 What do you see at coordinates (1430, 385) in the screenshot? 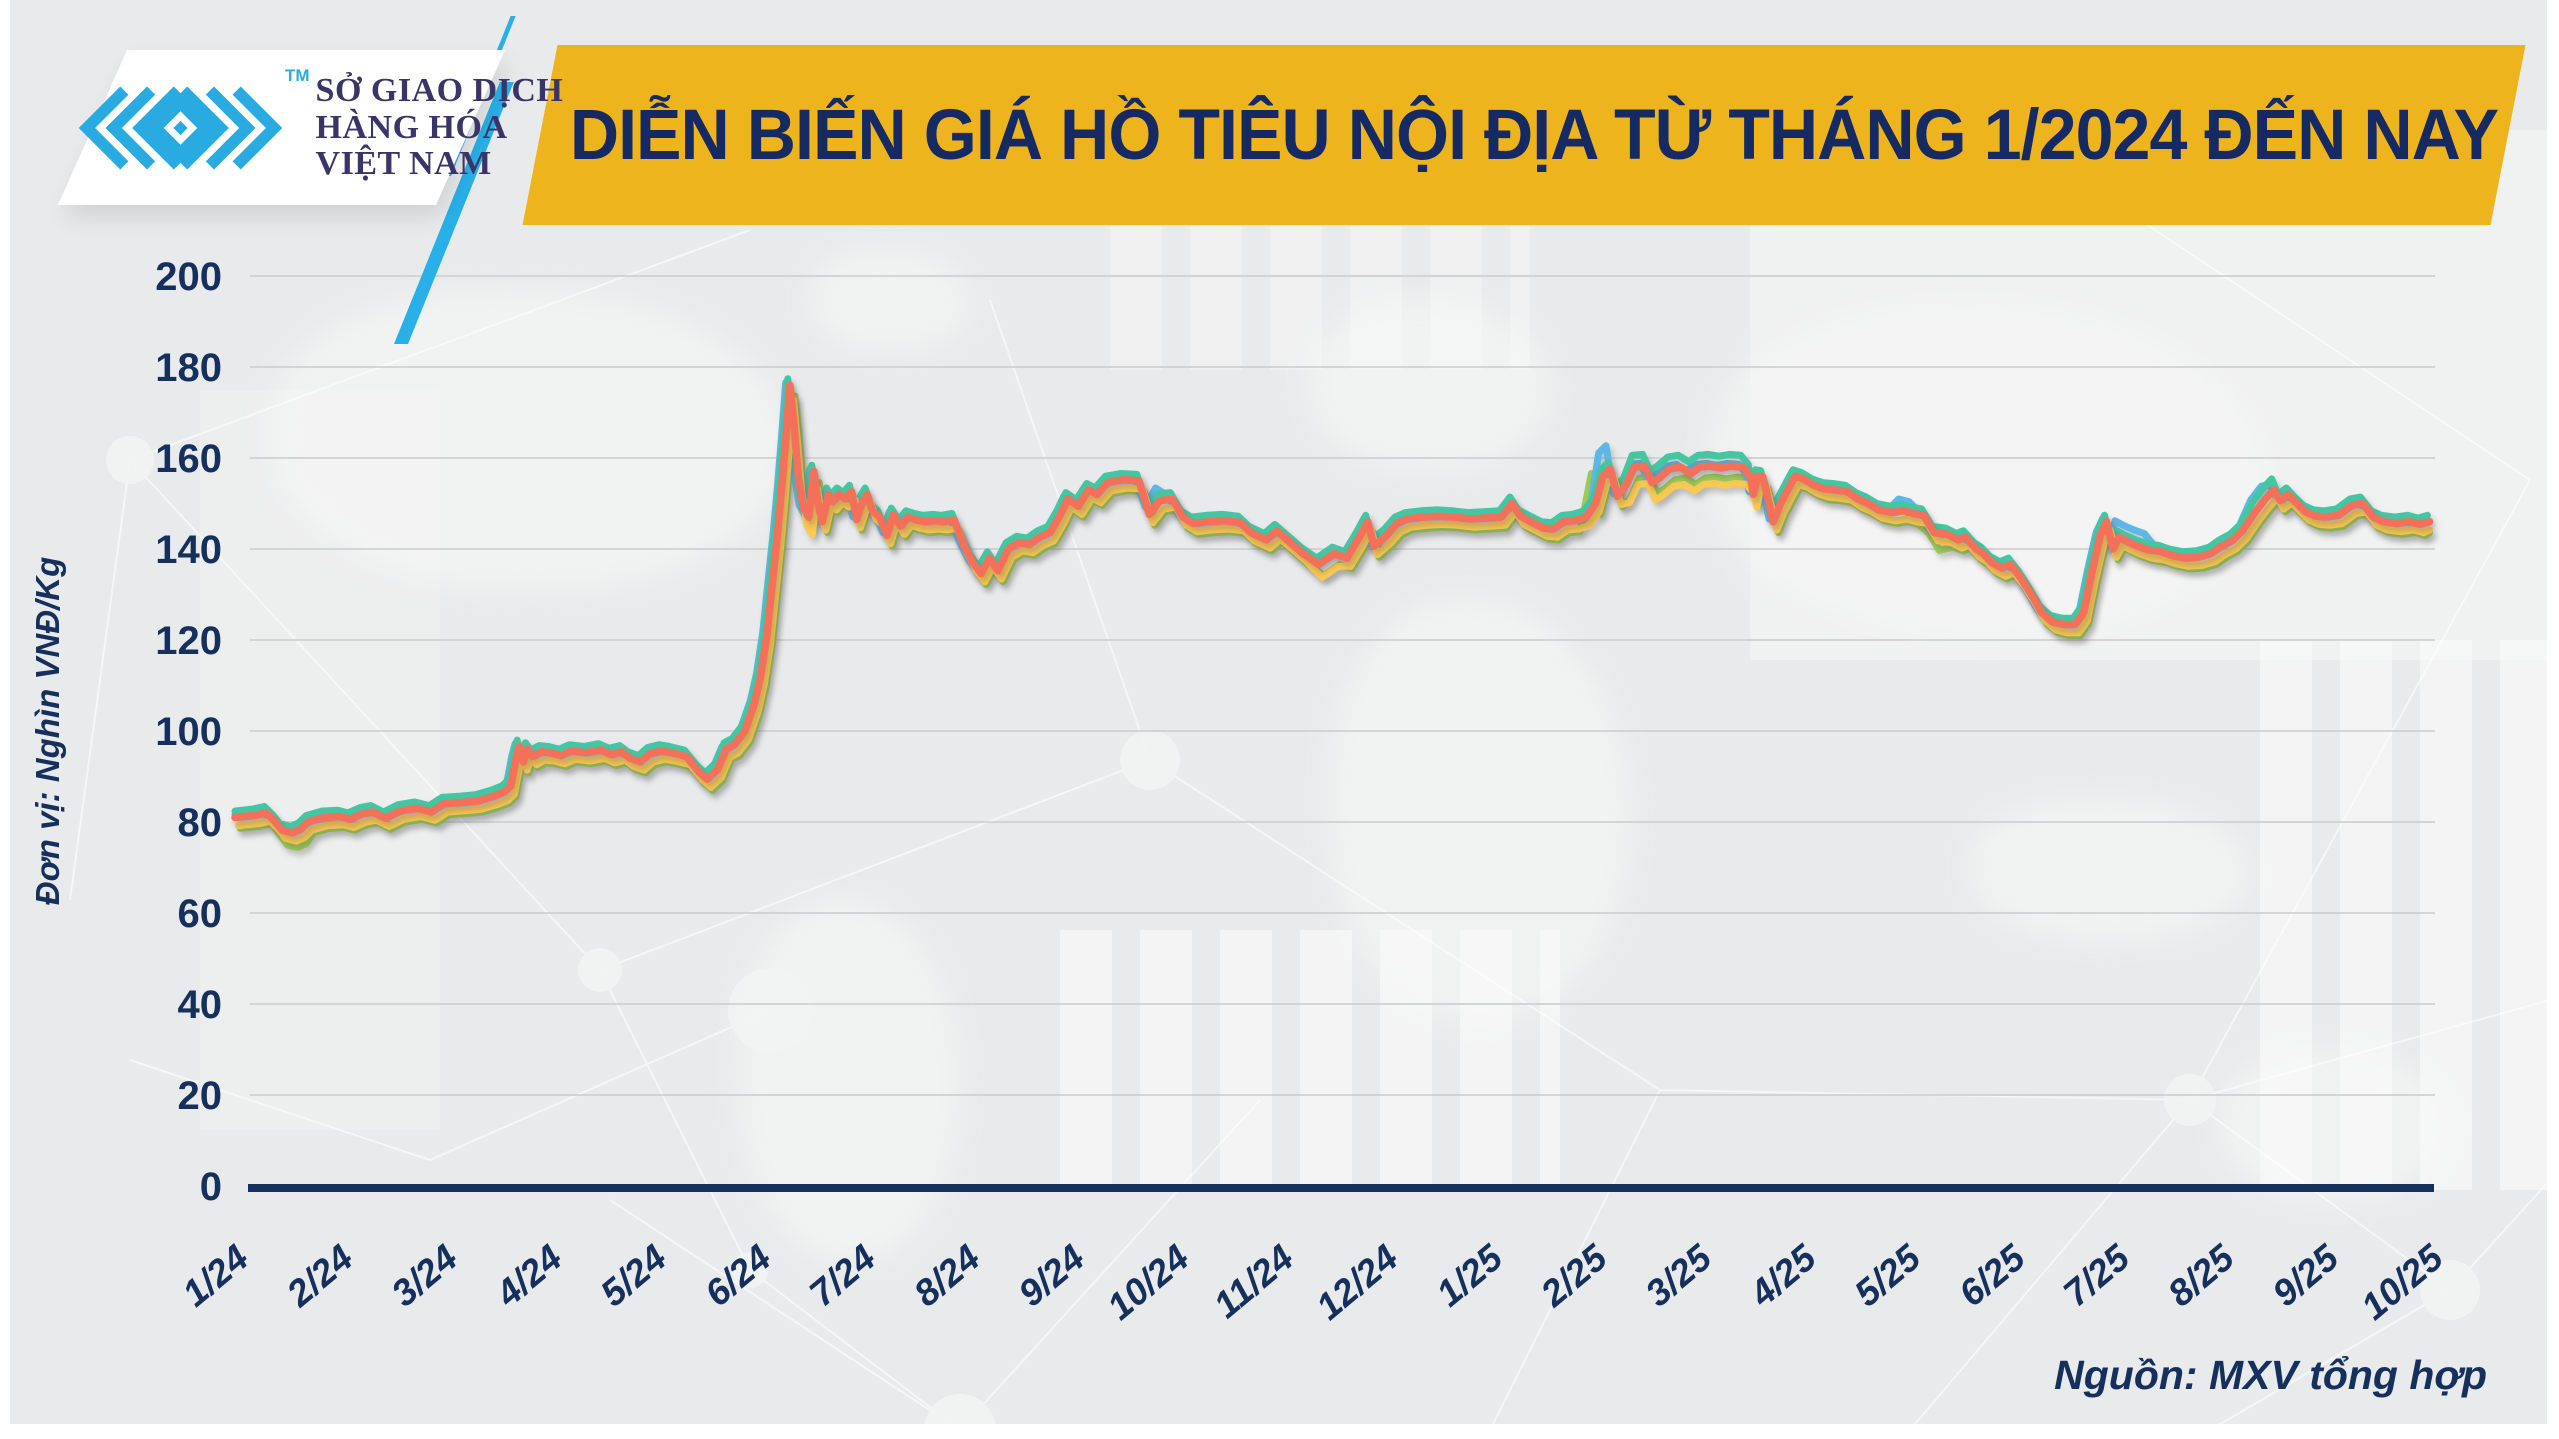
I see `map-blob-europe` at bounding box center [1430, 385].